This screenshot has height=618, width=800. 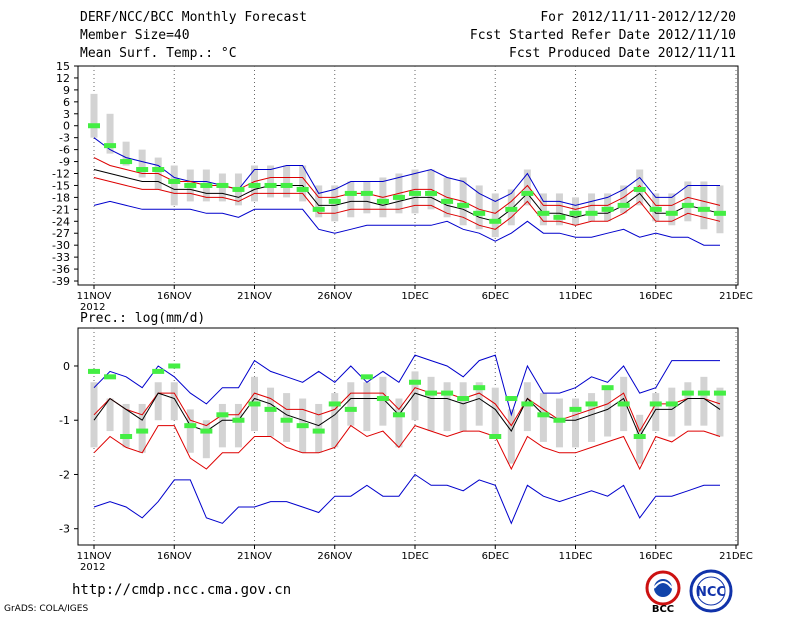 What do you see at coordinates (711, 592) in the screenshot?
I see `svg-text: NCC` at bounding box center [711, 592].